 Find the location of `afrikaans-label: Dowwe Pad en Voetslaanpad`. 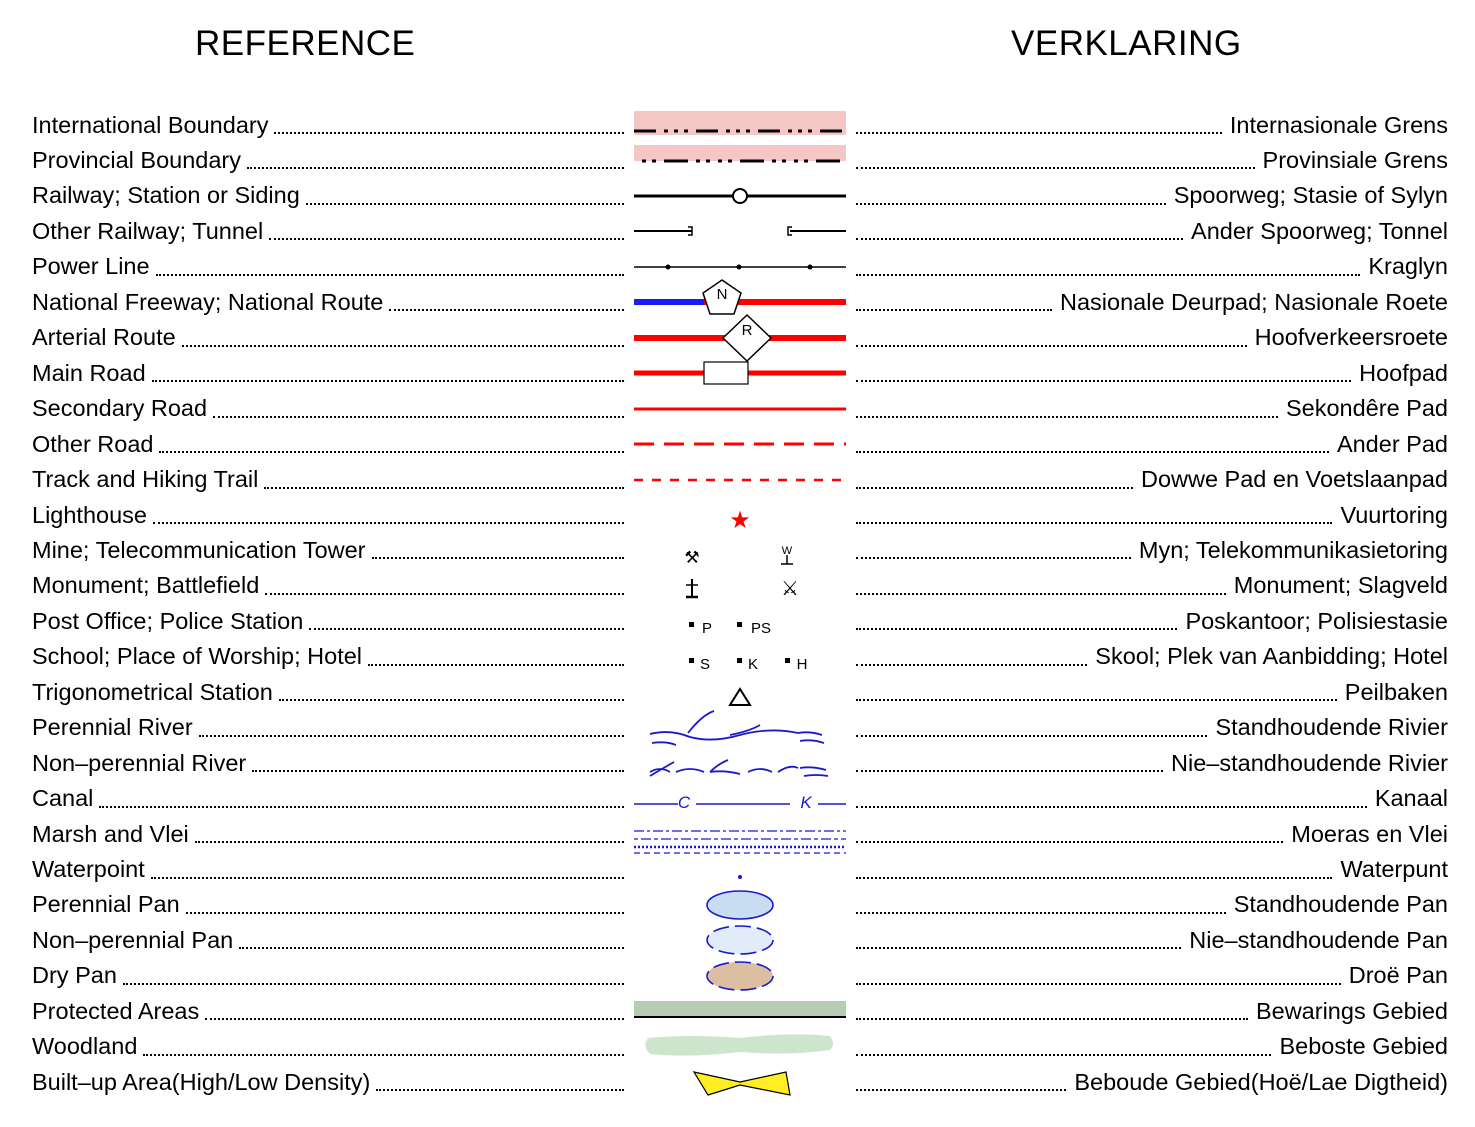

afrikaans-label: Dowwe Pad en Voetslaanpad is located at coordinates (1152, 480).